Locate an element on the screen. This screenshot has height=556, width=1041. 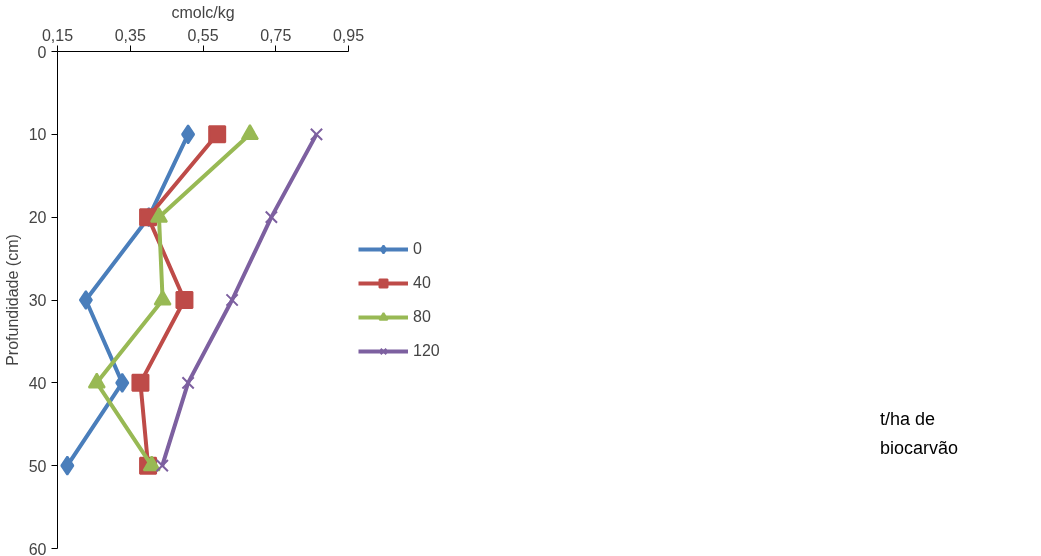
legend-label: 0 is located at coordinates (418, 248).